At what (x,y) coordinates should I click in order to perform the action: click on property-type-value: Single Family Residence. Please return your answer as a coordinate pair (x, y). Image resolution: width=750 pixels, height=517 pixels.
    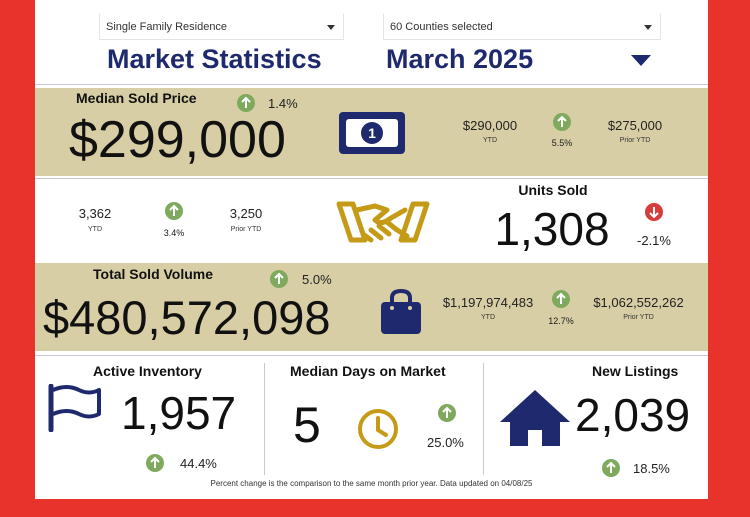
    Looking at the image, I should click on (167, 27).